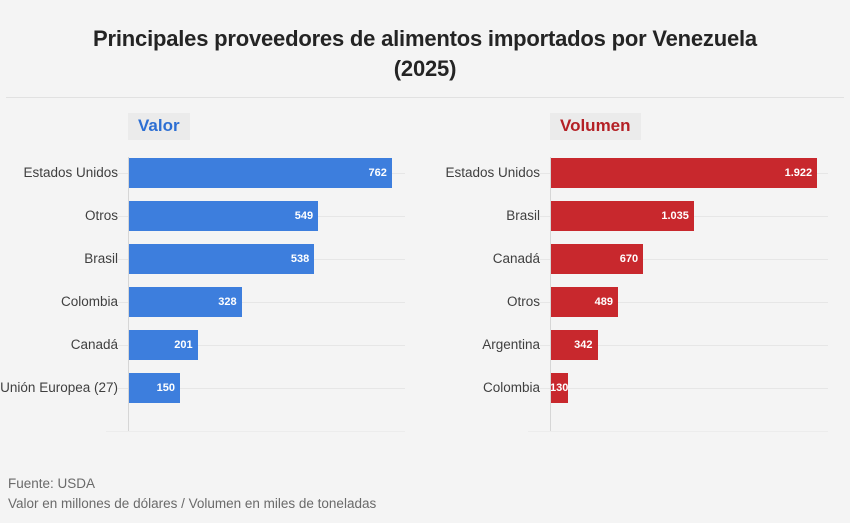  I want to click on value-label: 201, so click(183, 344).